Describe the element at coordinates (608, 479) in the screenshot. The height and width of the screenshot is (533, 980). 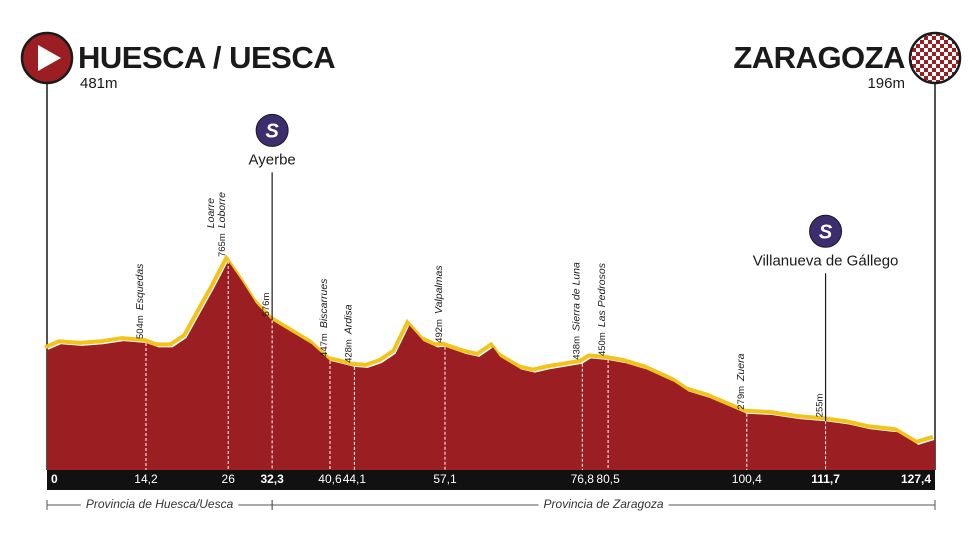
I see `km-label: 80,5` at that location.